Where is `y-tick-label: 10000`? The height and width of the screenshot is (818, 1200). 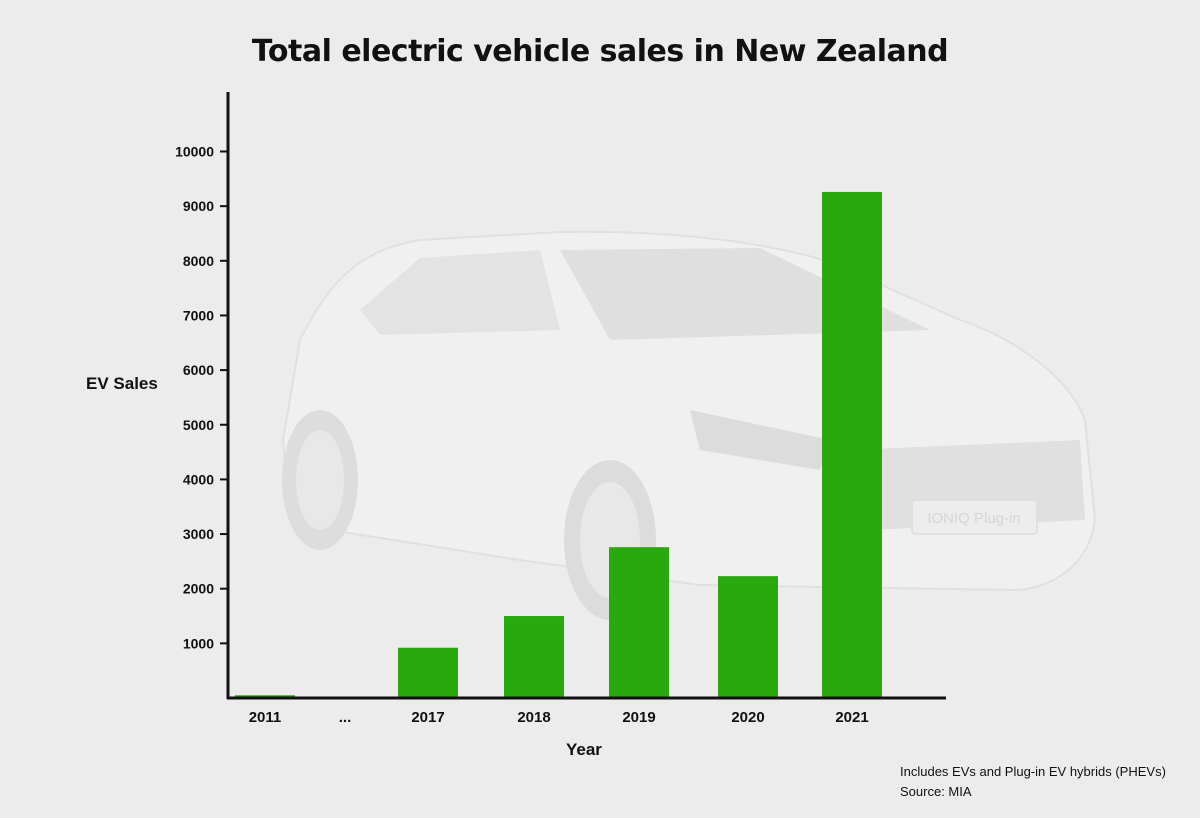 y-tick-label: 10000 is located at coordinates (194, 152).